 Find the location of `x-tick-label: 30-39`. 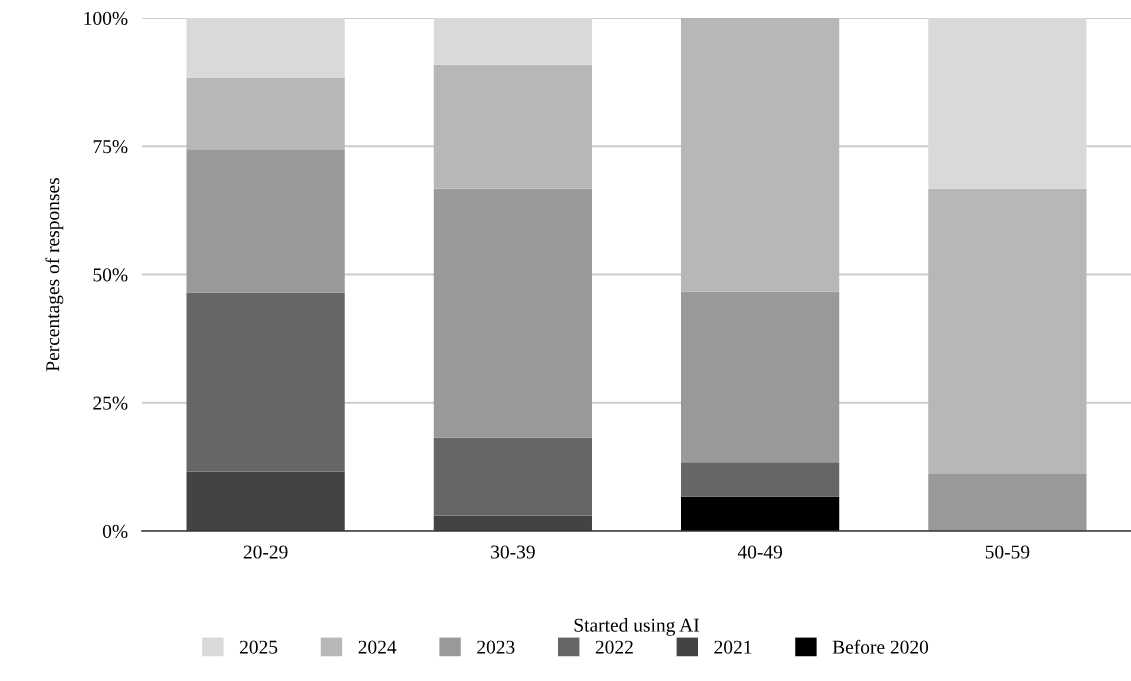

x-tick-label: 30-39 is located at coordinates (513, 552).